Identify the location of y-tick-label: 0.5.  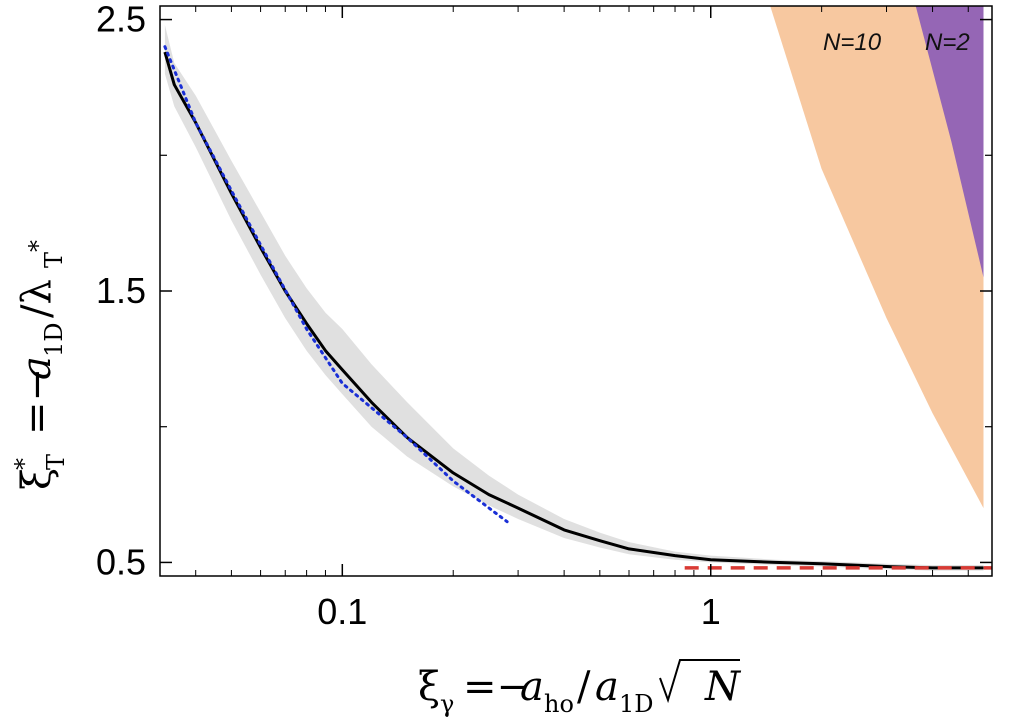
(121, 561).